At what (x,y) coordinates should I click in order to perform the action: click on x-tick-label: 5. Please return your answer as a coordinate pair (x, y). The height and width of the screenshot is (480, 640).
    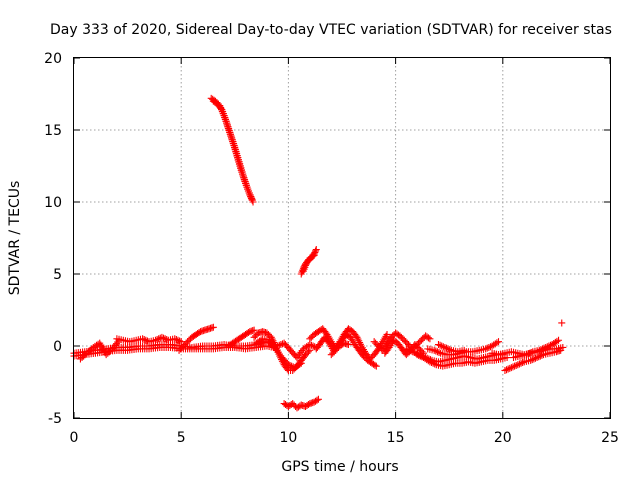
    Looking at the image, I should click on (181, 438).